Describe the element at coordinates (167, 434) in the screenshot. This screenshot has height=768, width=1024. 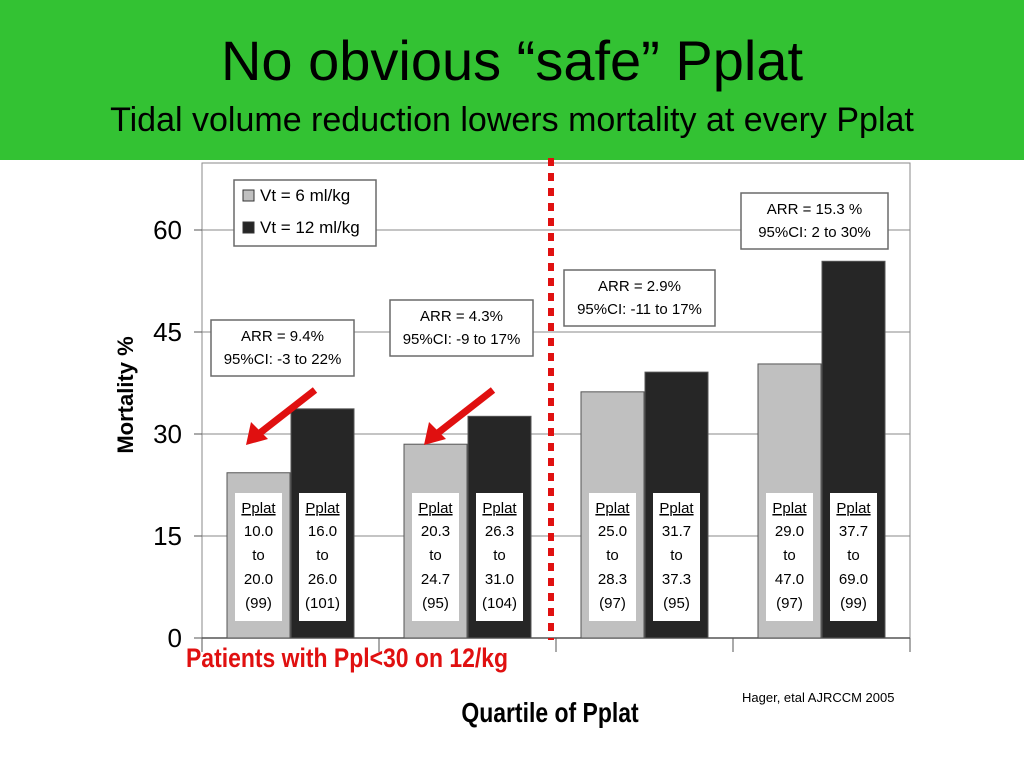
I see `y-tick-label: 30` at that location.